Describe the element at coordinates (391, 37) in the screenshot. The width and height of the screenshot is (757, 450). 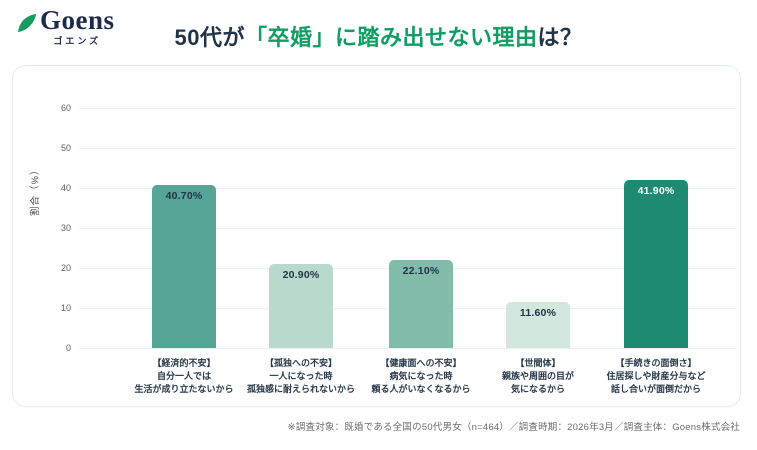
I see `title-highlight: 「卒婚」に踏み出せない理由` at that location.